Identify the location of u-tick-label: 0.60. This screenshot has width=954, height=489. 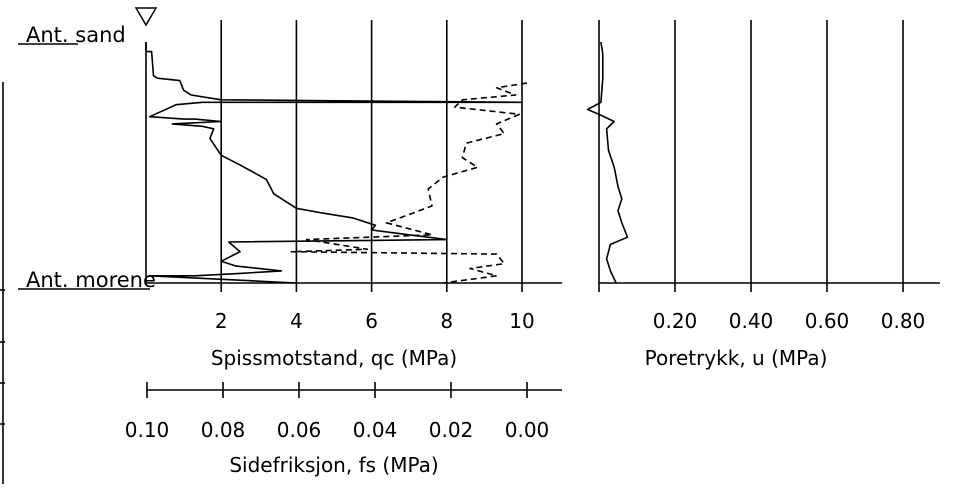
(827, 321).